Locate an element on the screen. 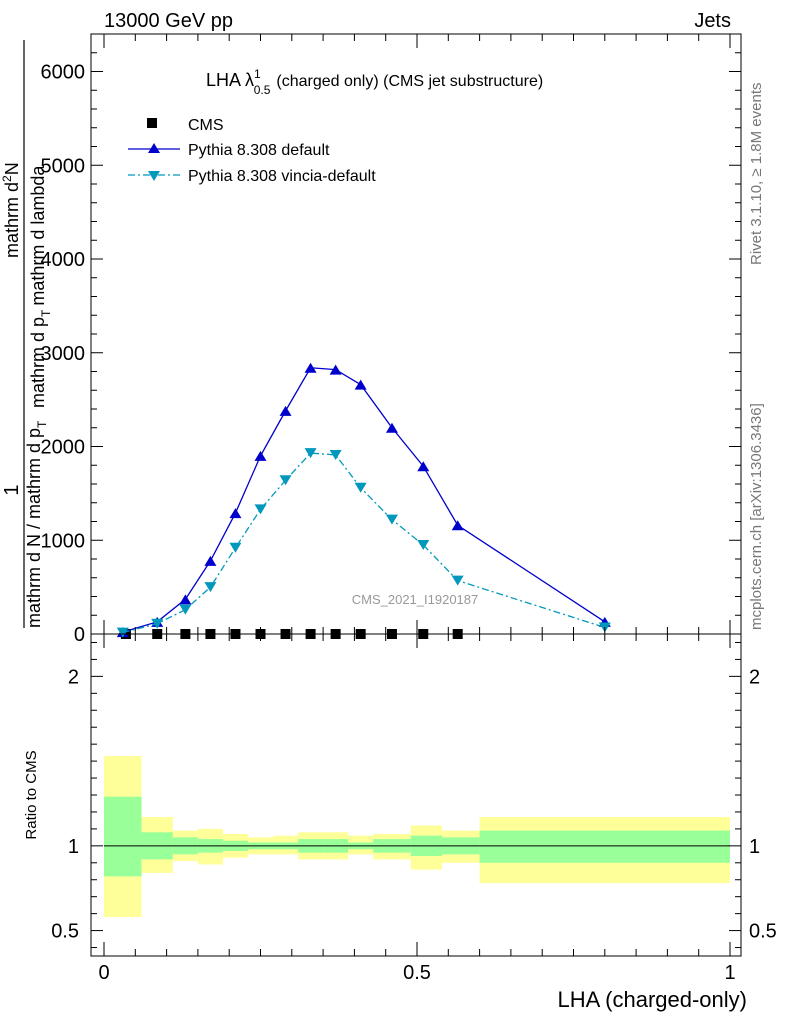 Image resolution: width=786 pixels, height=1024 pixels. ratio-y-tick-label-right: 0.5 is located at coordinates (763, 932).